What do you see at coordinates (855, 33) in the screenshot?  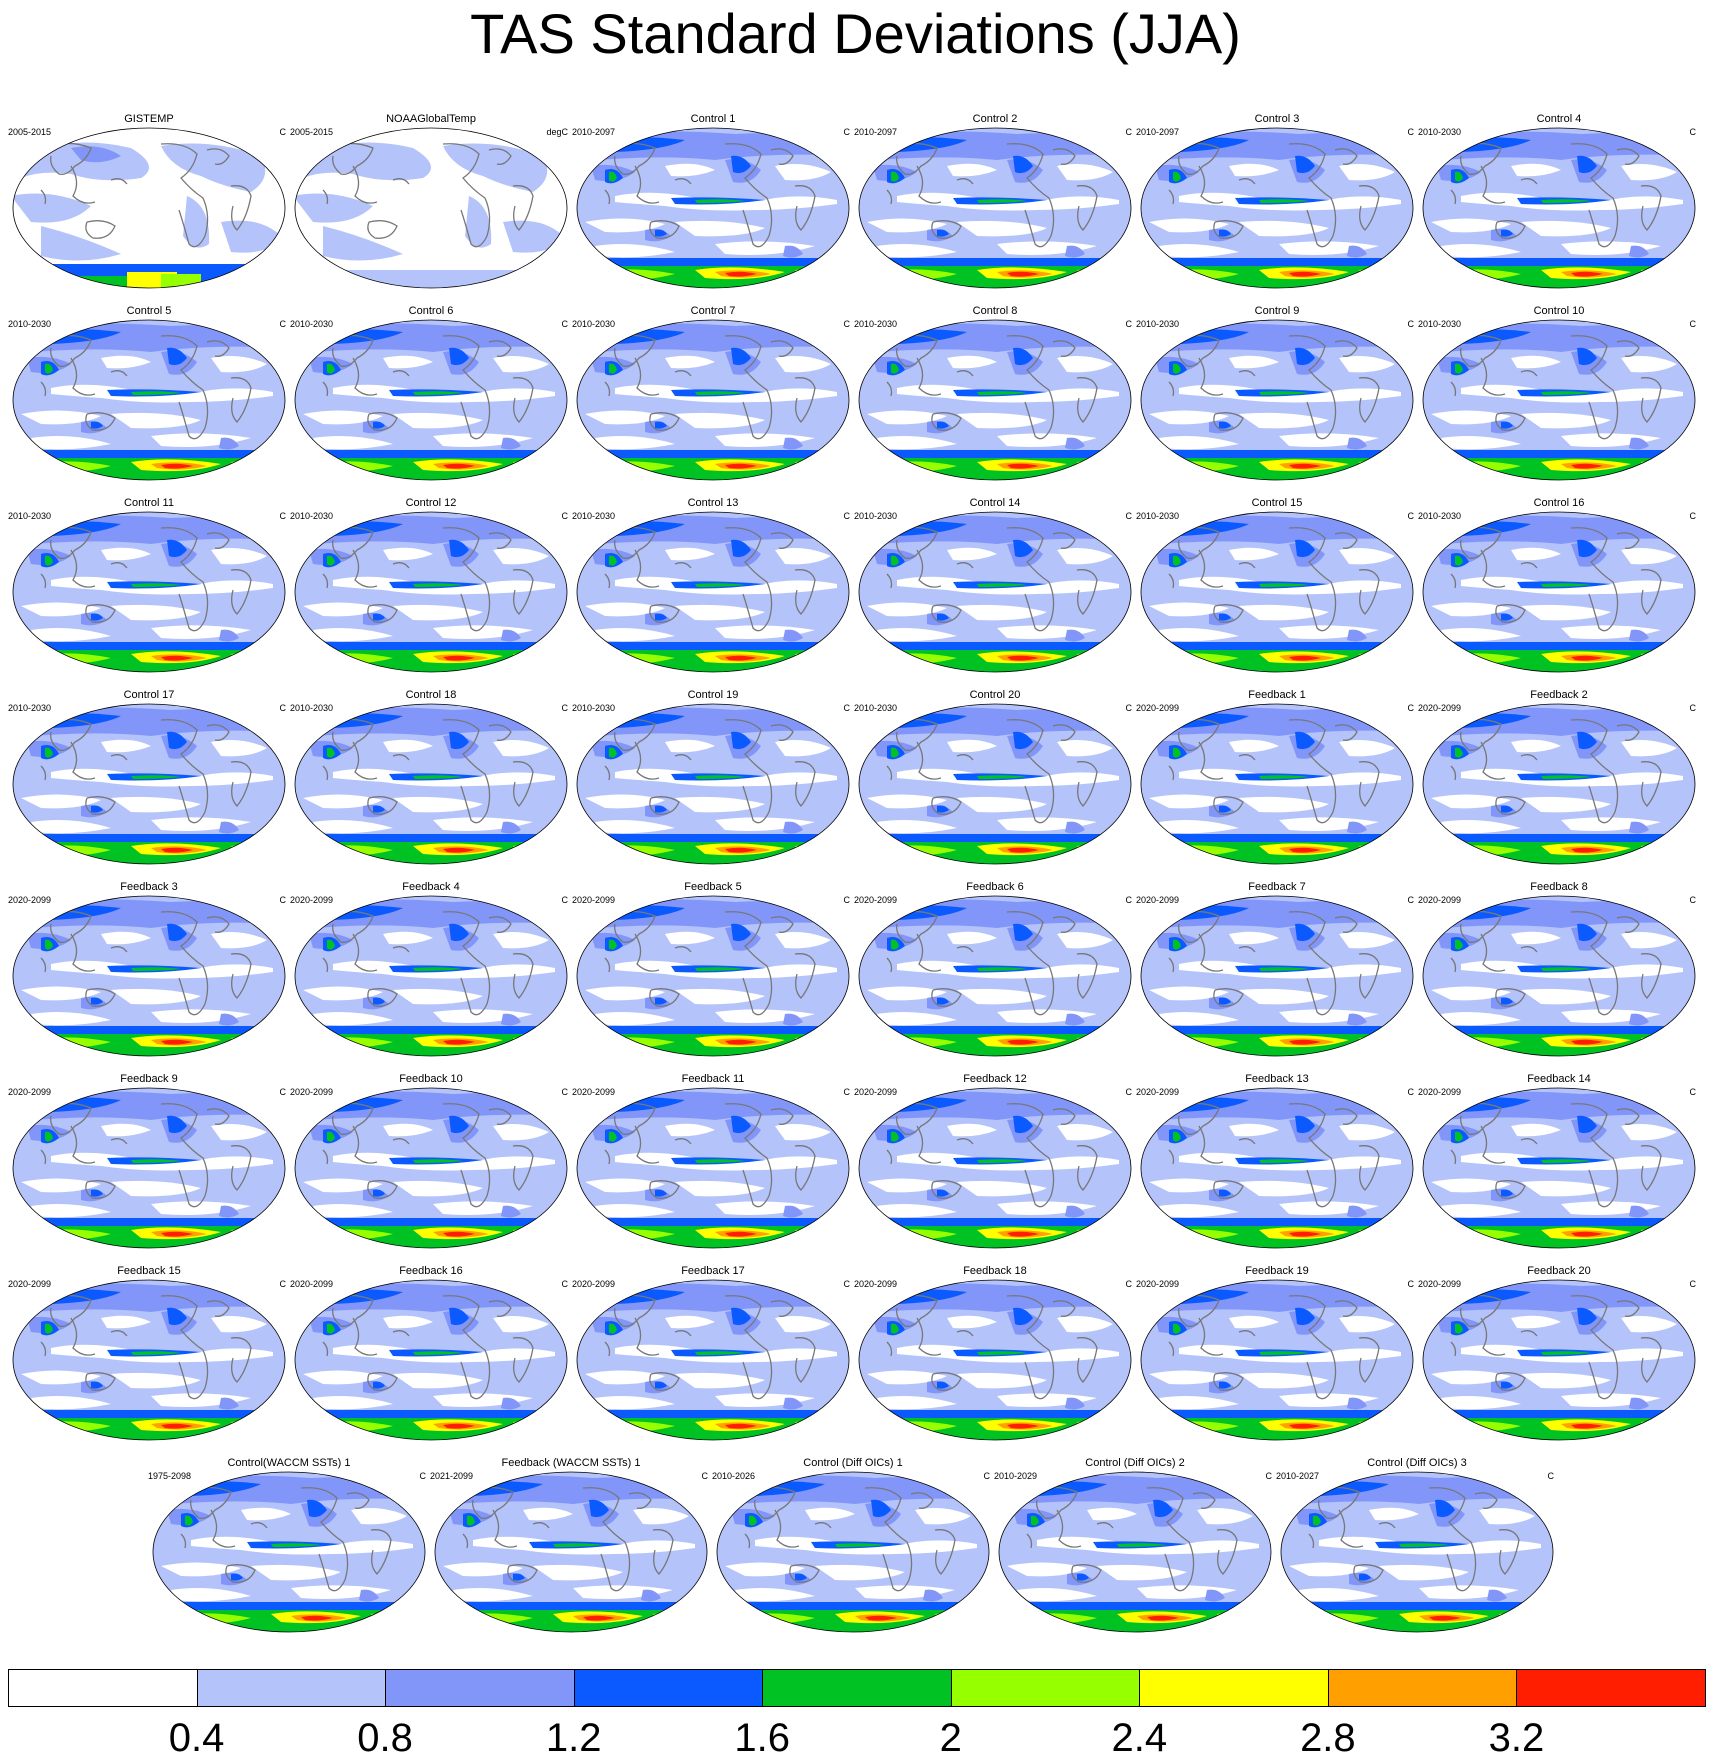 I see `figure-title: TAS Standard Deviations (JJA)` at bounding box center [855, 33].